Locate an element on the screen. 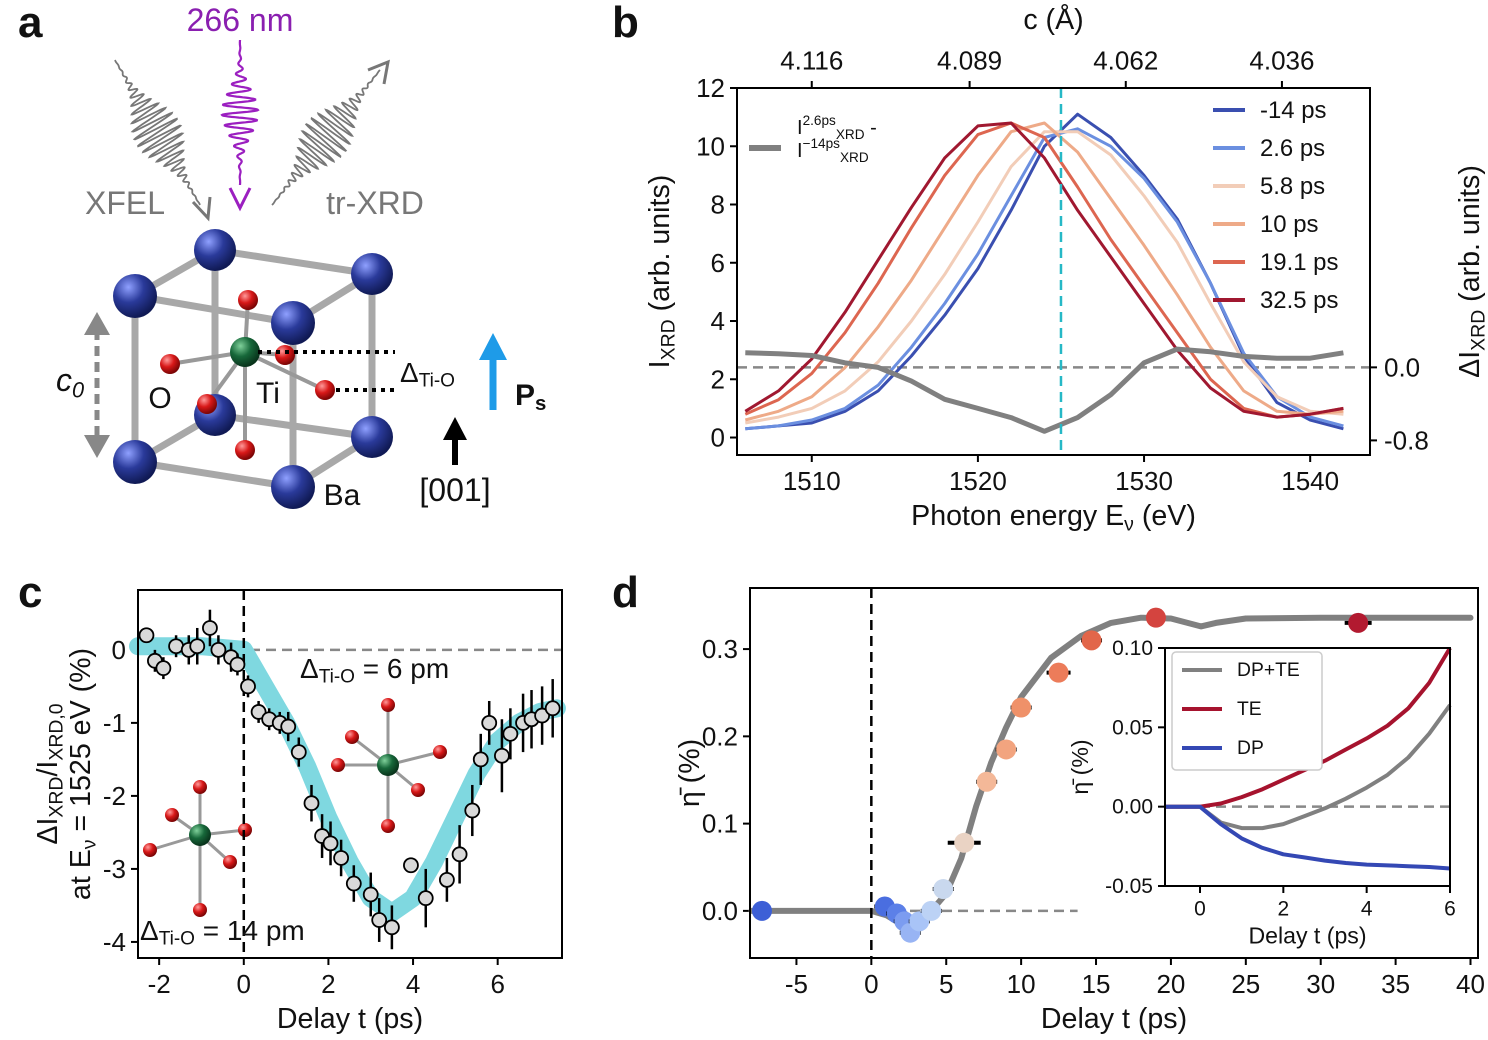 The height and width of the screenshot is (1040, 1488). annotation: ΔTi-O = 6 pm is located at coordinates (374, 670).